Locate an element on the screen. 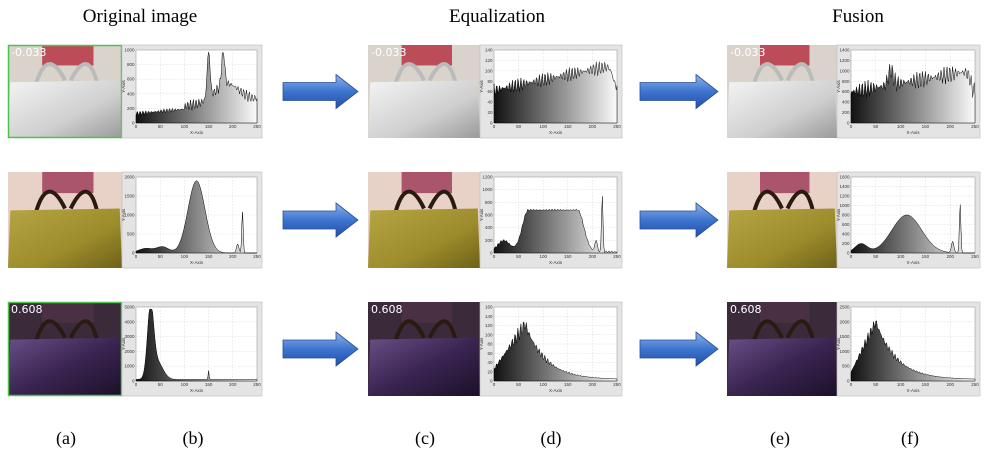  y-tick-label: 3000 is located at coordinates (129, 336).